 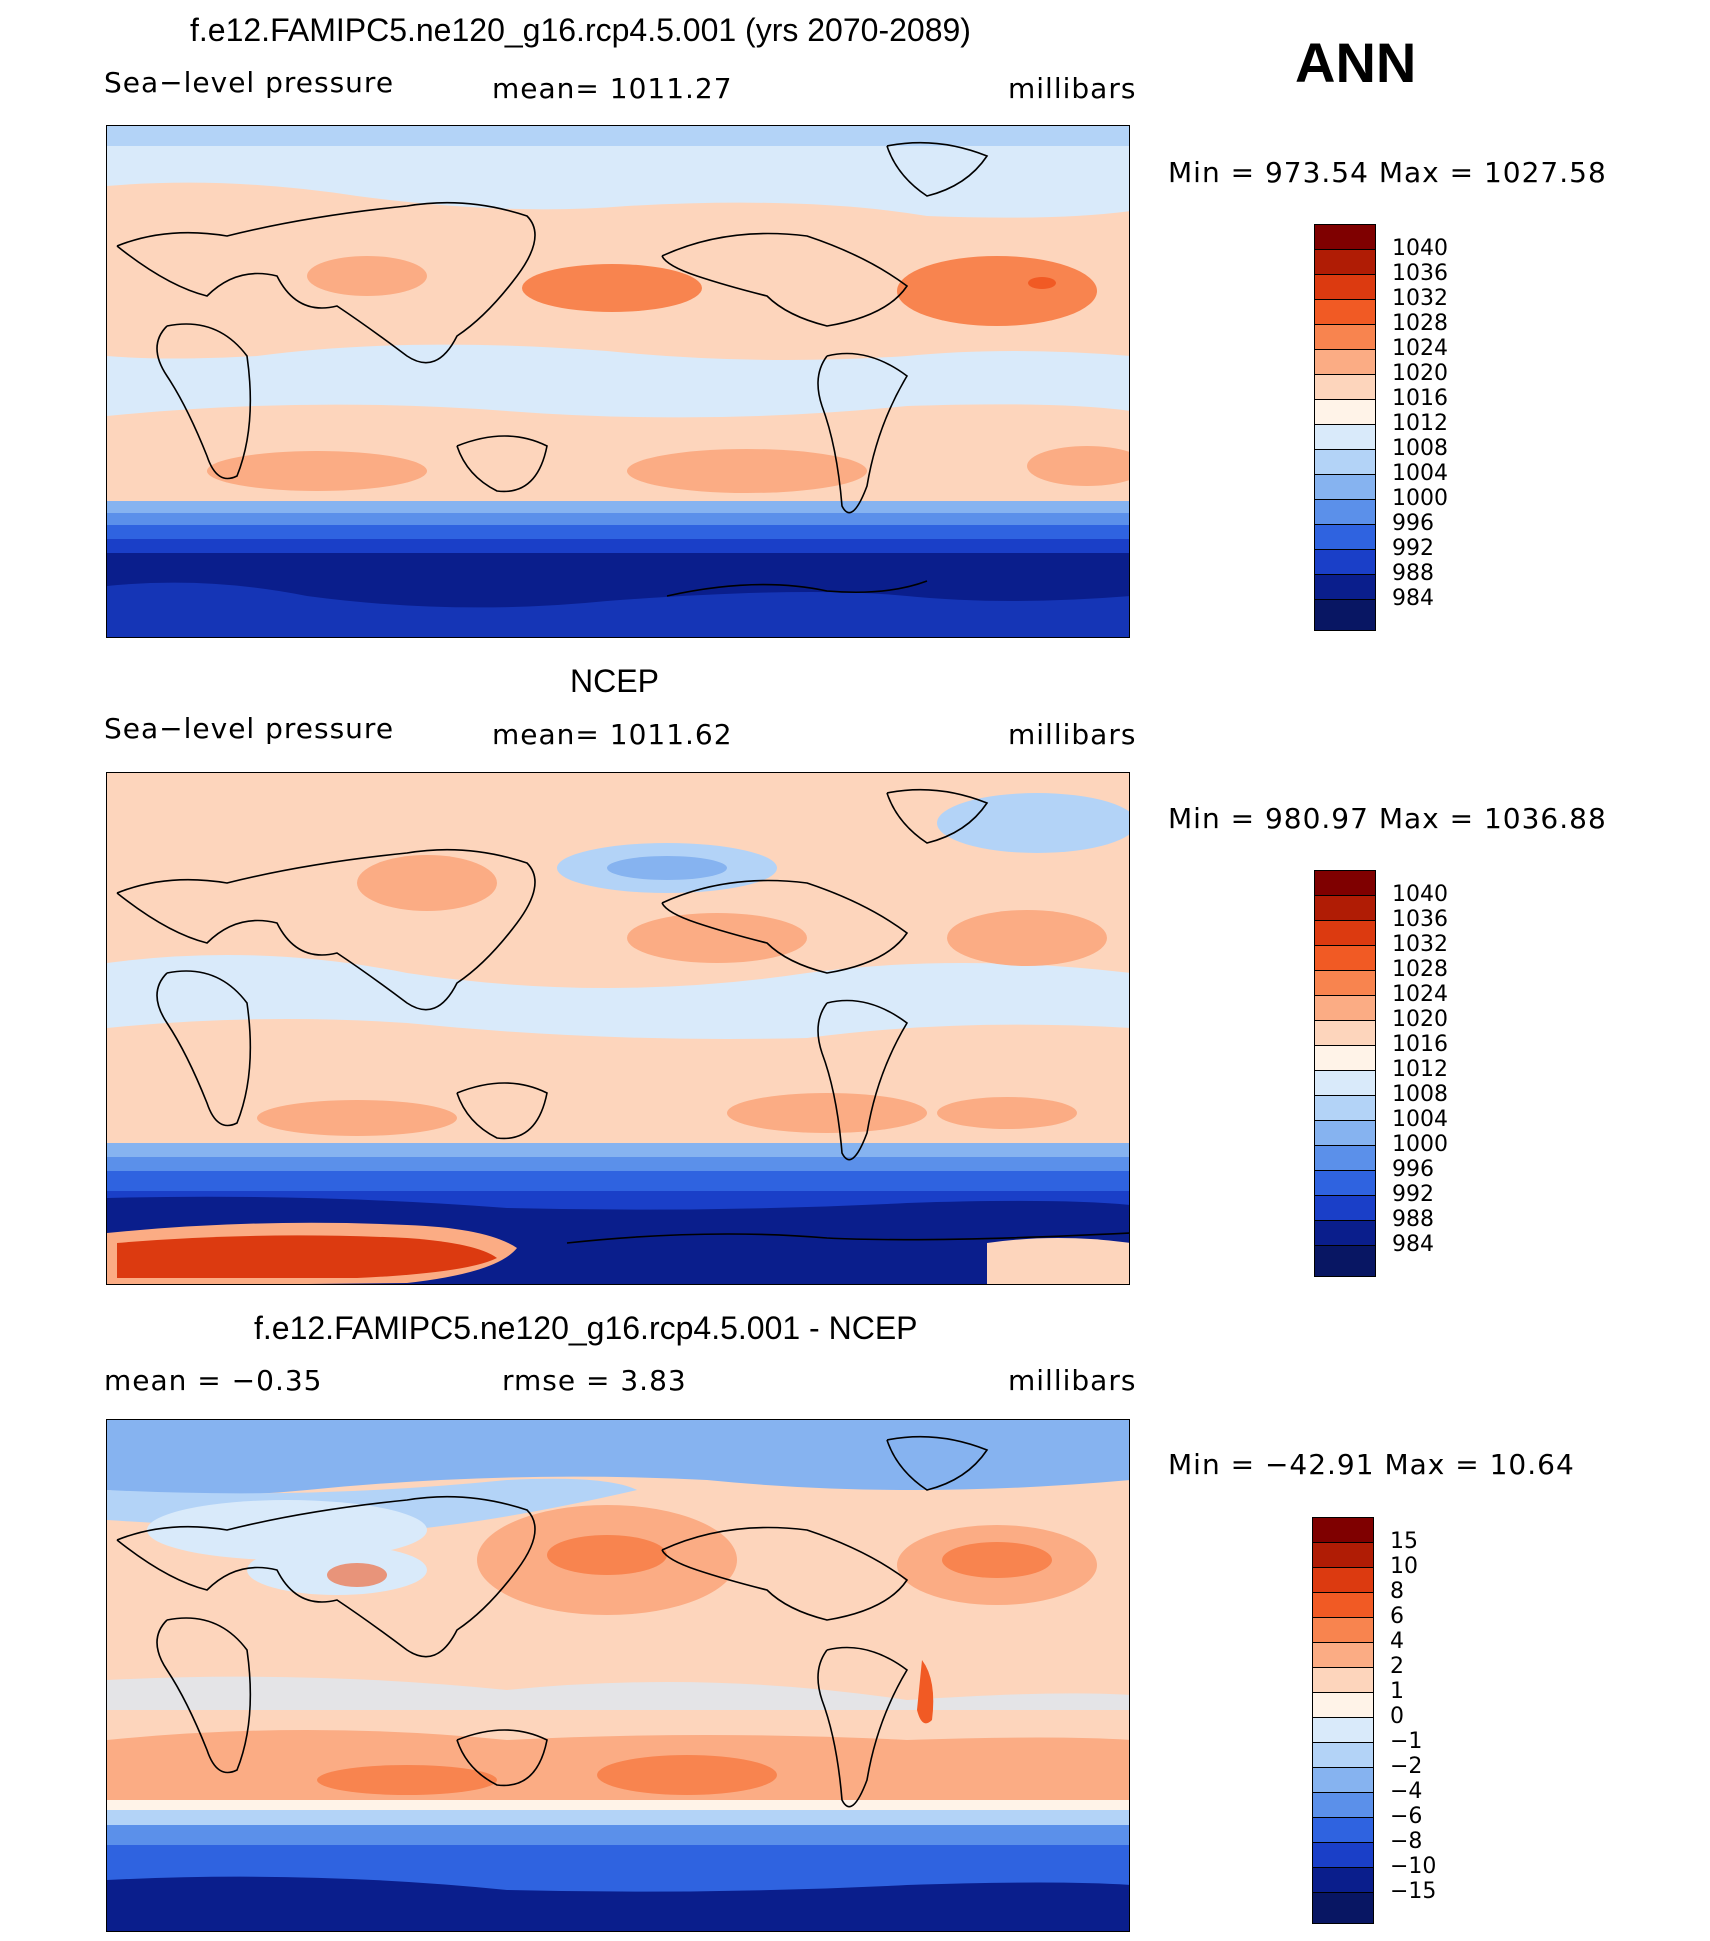 What do you see at coordinates (249, 728) in the screenshot?
I see `panel-2-variable: Sea−level pressure` at bounding box center [249, 728].